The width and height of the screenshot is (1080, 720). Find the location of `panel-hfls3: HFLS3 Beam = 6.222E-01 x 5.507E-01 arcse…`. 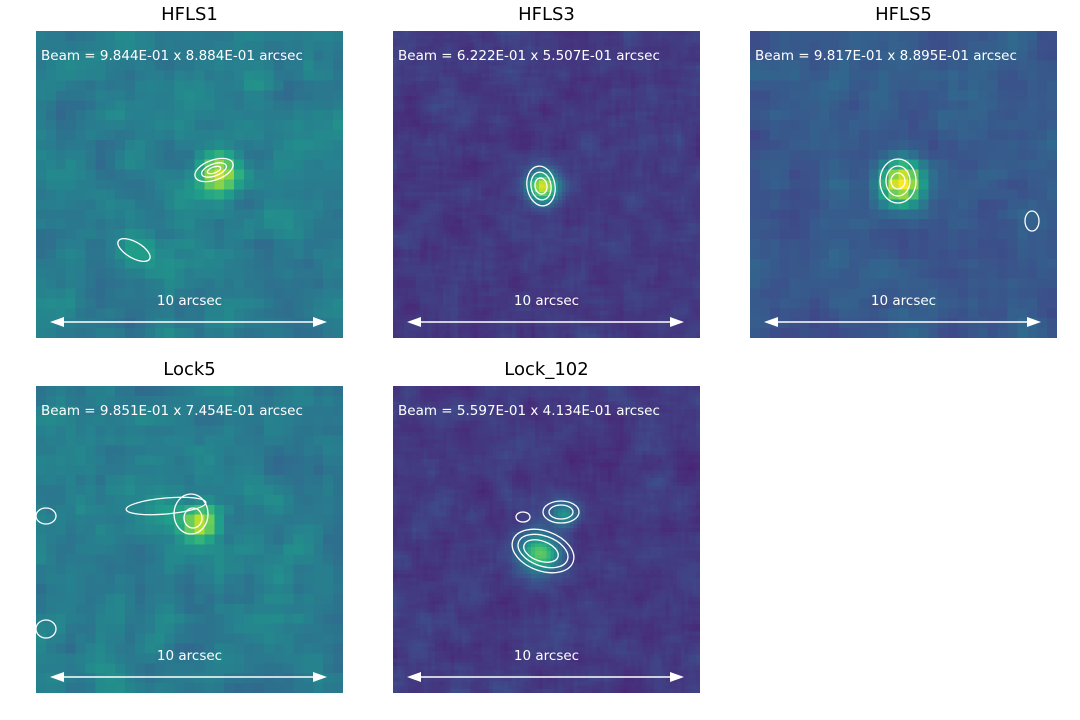

panel-hfls3: HFLS3 Beam = 6.222E-01 x 5.507E-01 arcse… is located at coordinates (546, 171).